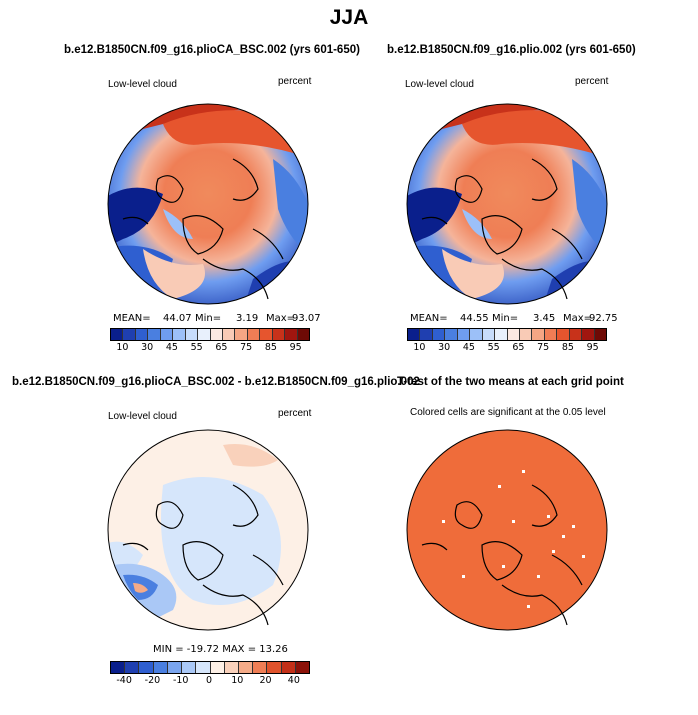  Describe the element at coordinates (221, 347) in the screenshot. I see `colorbar-top-left-tick-label: 65` at that location.